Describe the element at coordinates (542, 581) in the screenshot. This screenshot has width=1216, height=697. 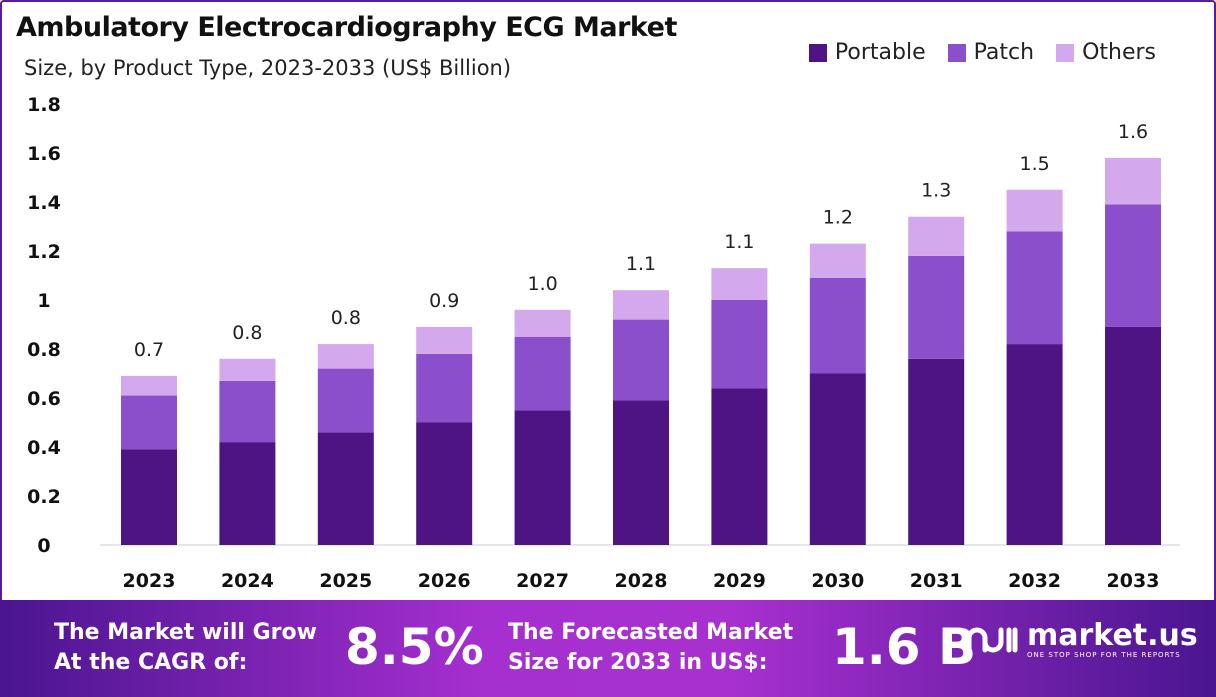
I see `x-tick-label: 2027` at that location.